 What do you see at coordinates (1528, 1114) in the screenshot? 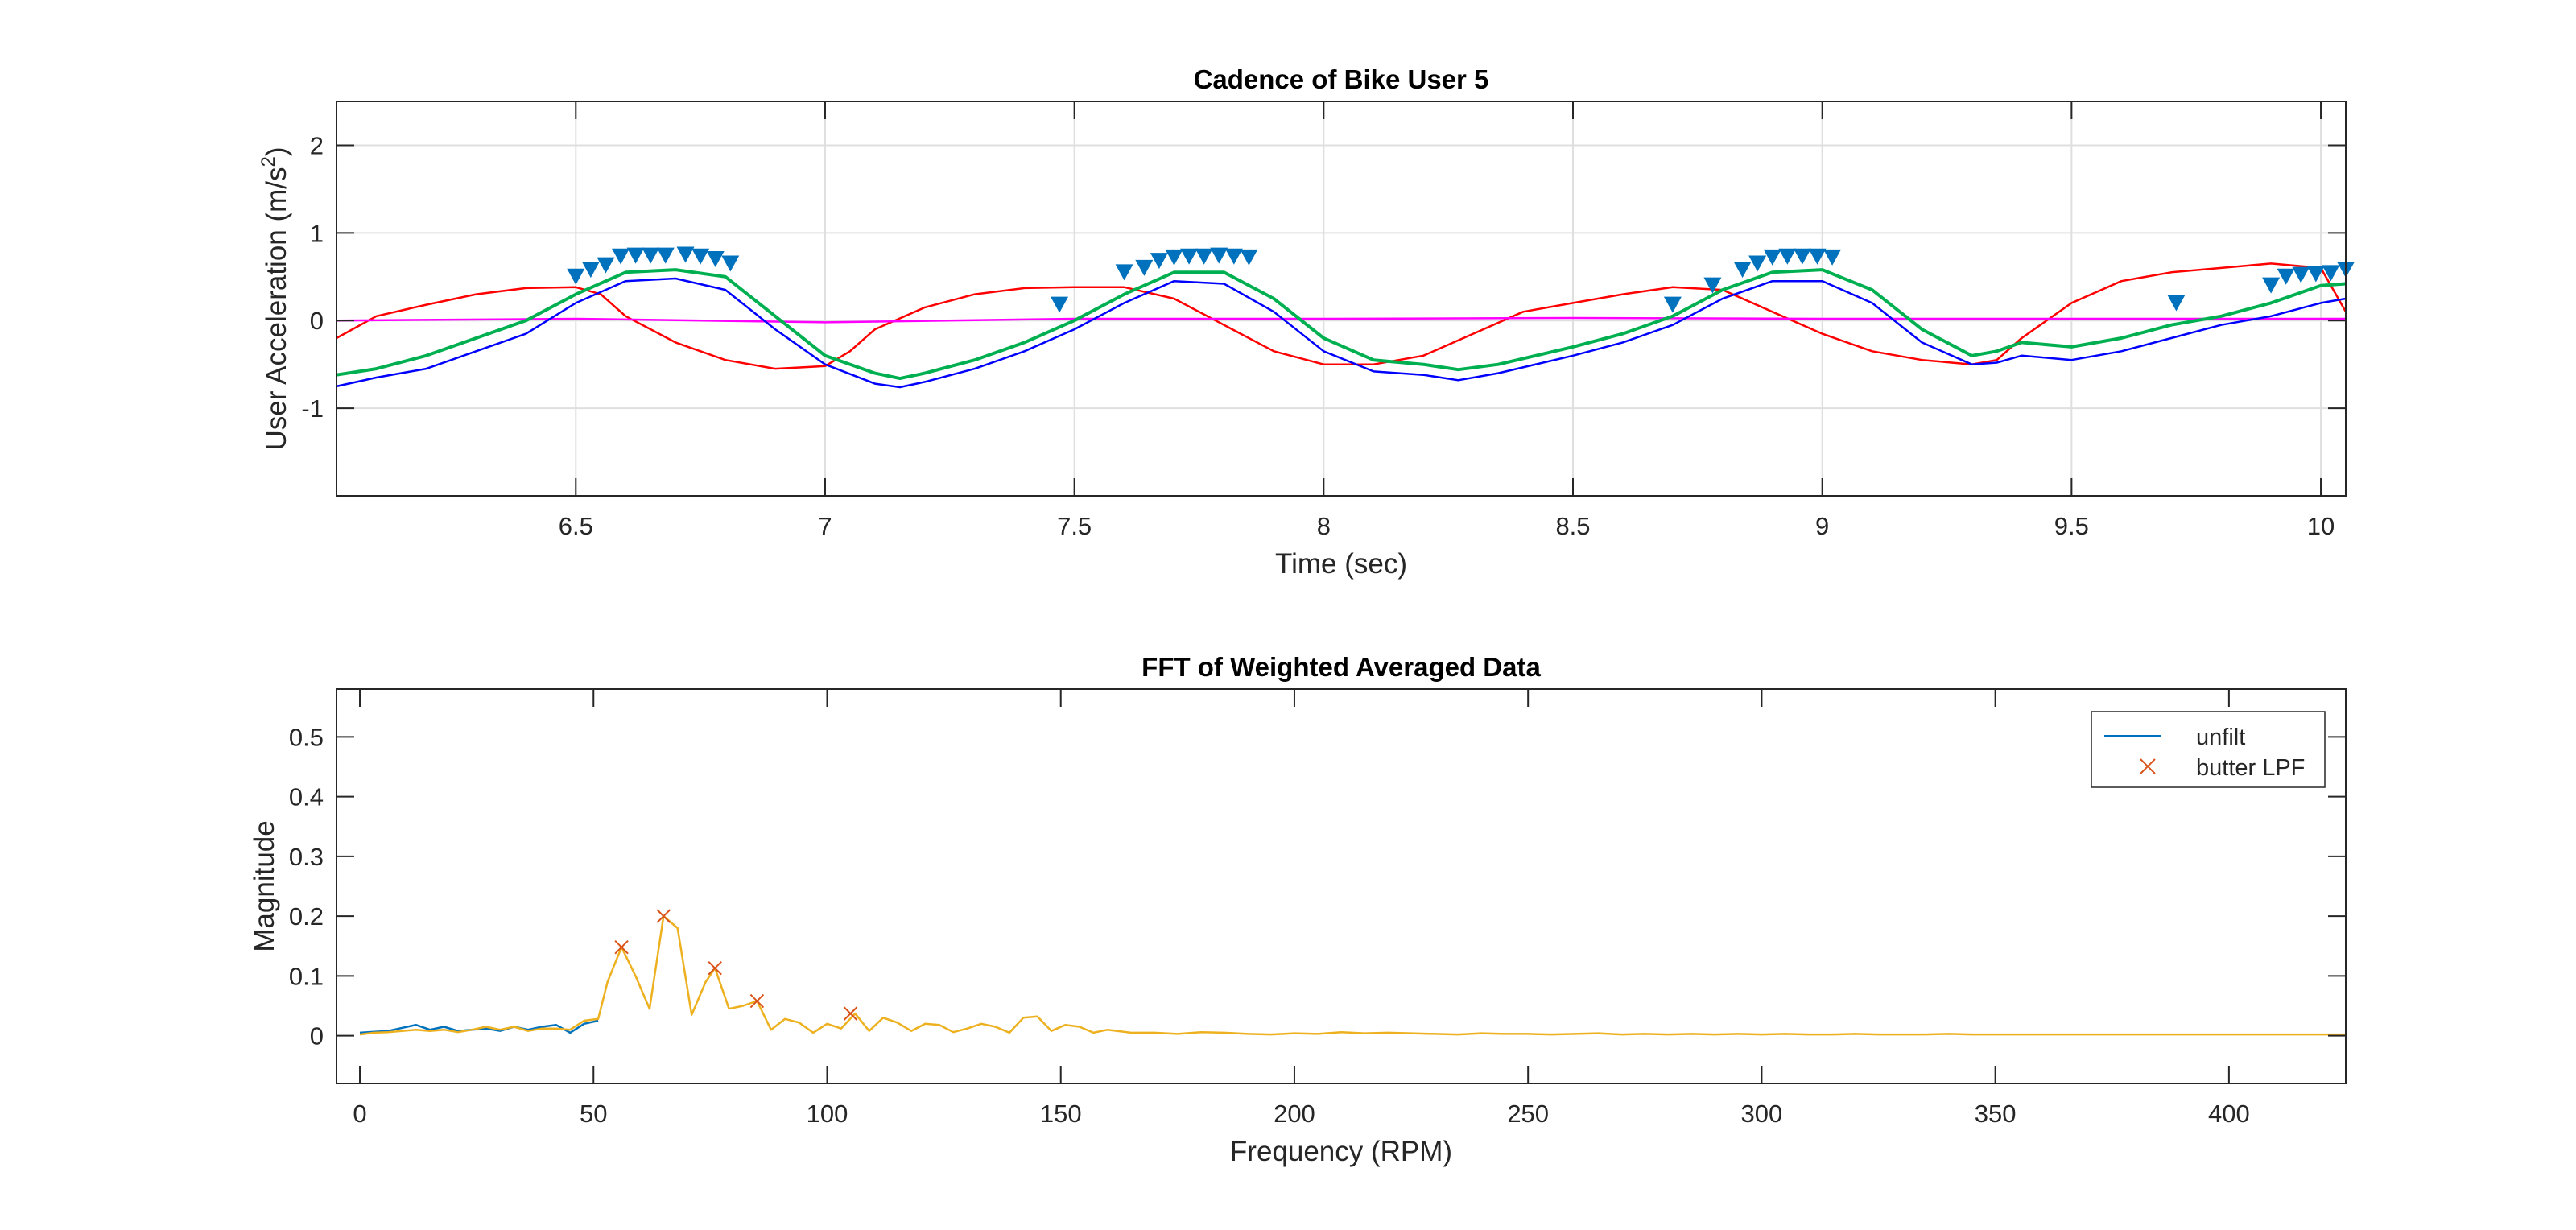
I see `x-tick-label: 250` at bounding box center [1528, 1114].